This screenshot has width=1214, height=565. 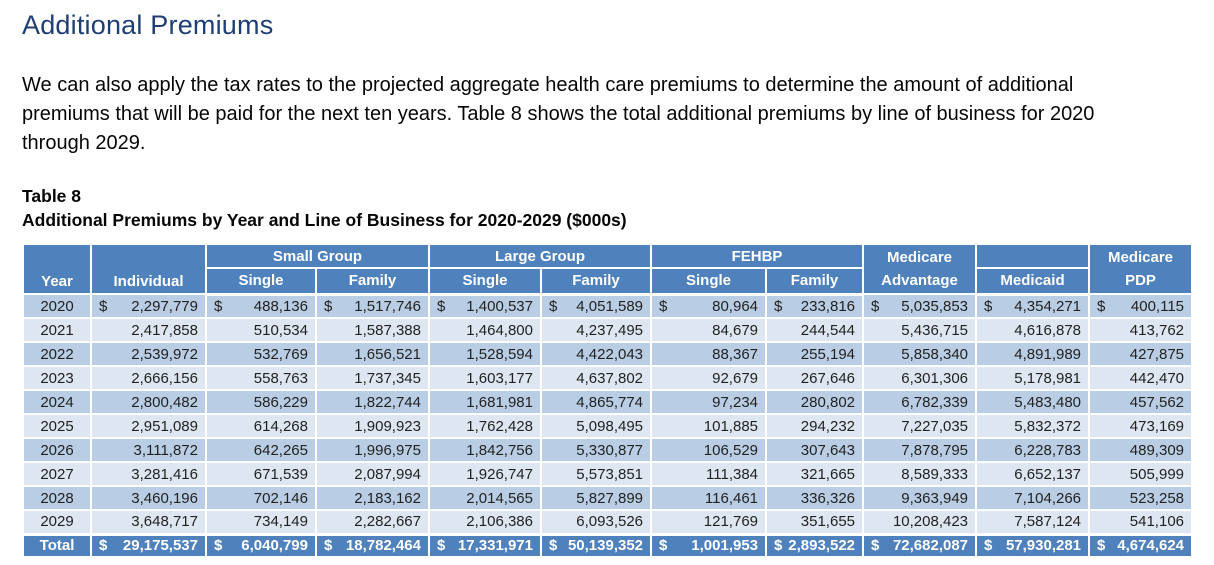 What do you see at coordinates (148, 378) in the screenshot?
I see `value-cell: 2,666,156` at bounding box center [148, 378].